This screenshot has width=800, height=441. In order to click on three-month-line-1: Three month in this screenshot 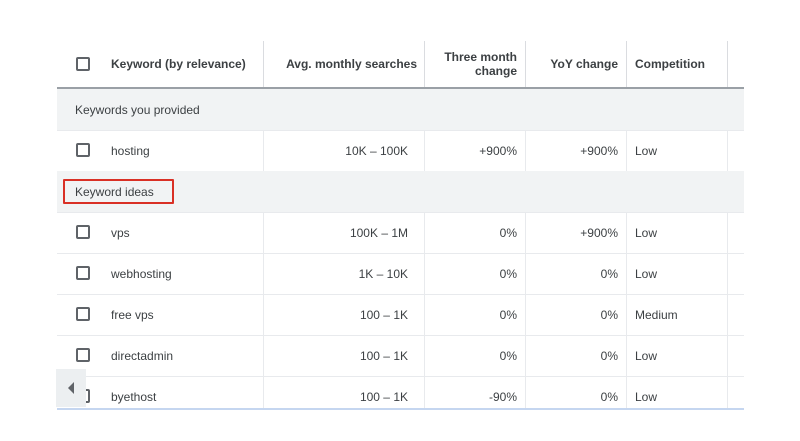, I will do `click(480, 57)`.